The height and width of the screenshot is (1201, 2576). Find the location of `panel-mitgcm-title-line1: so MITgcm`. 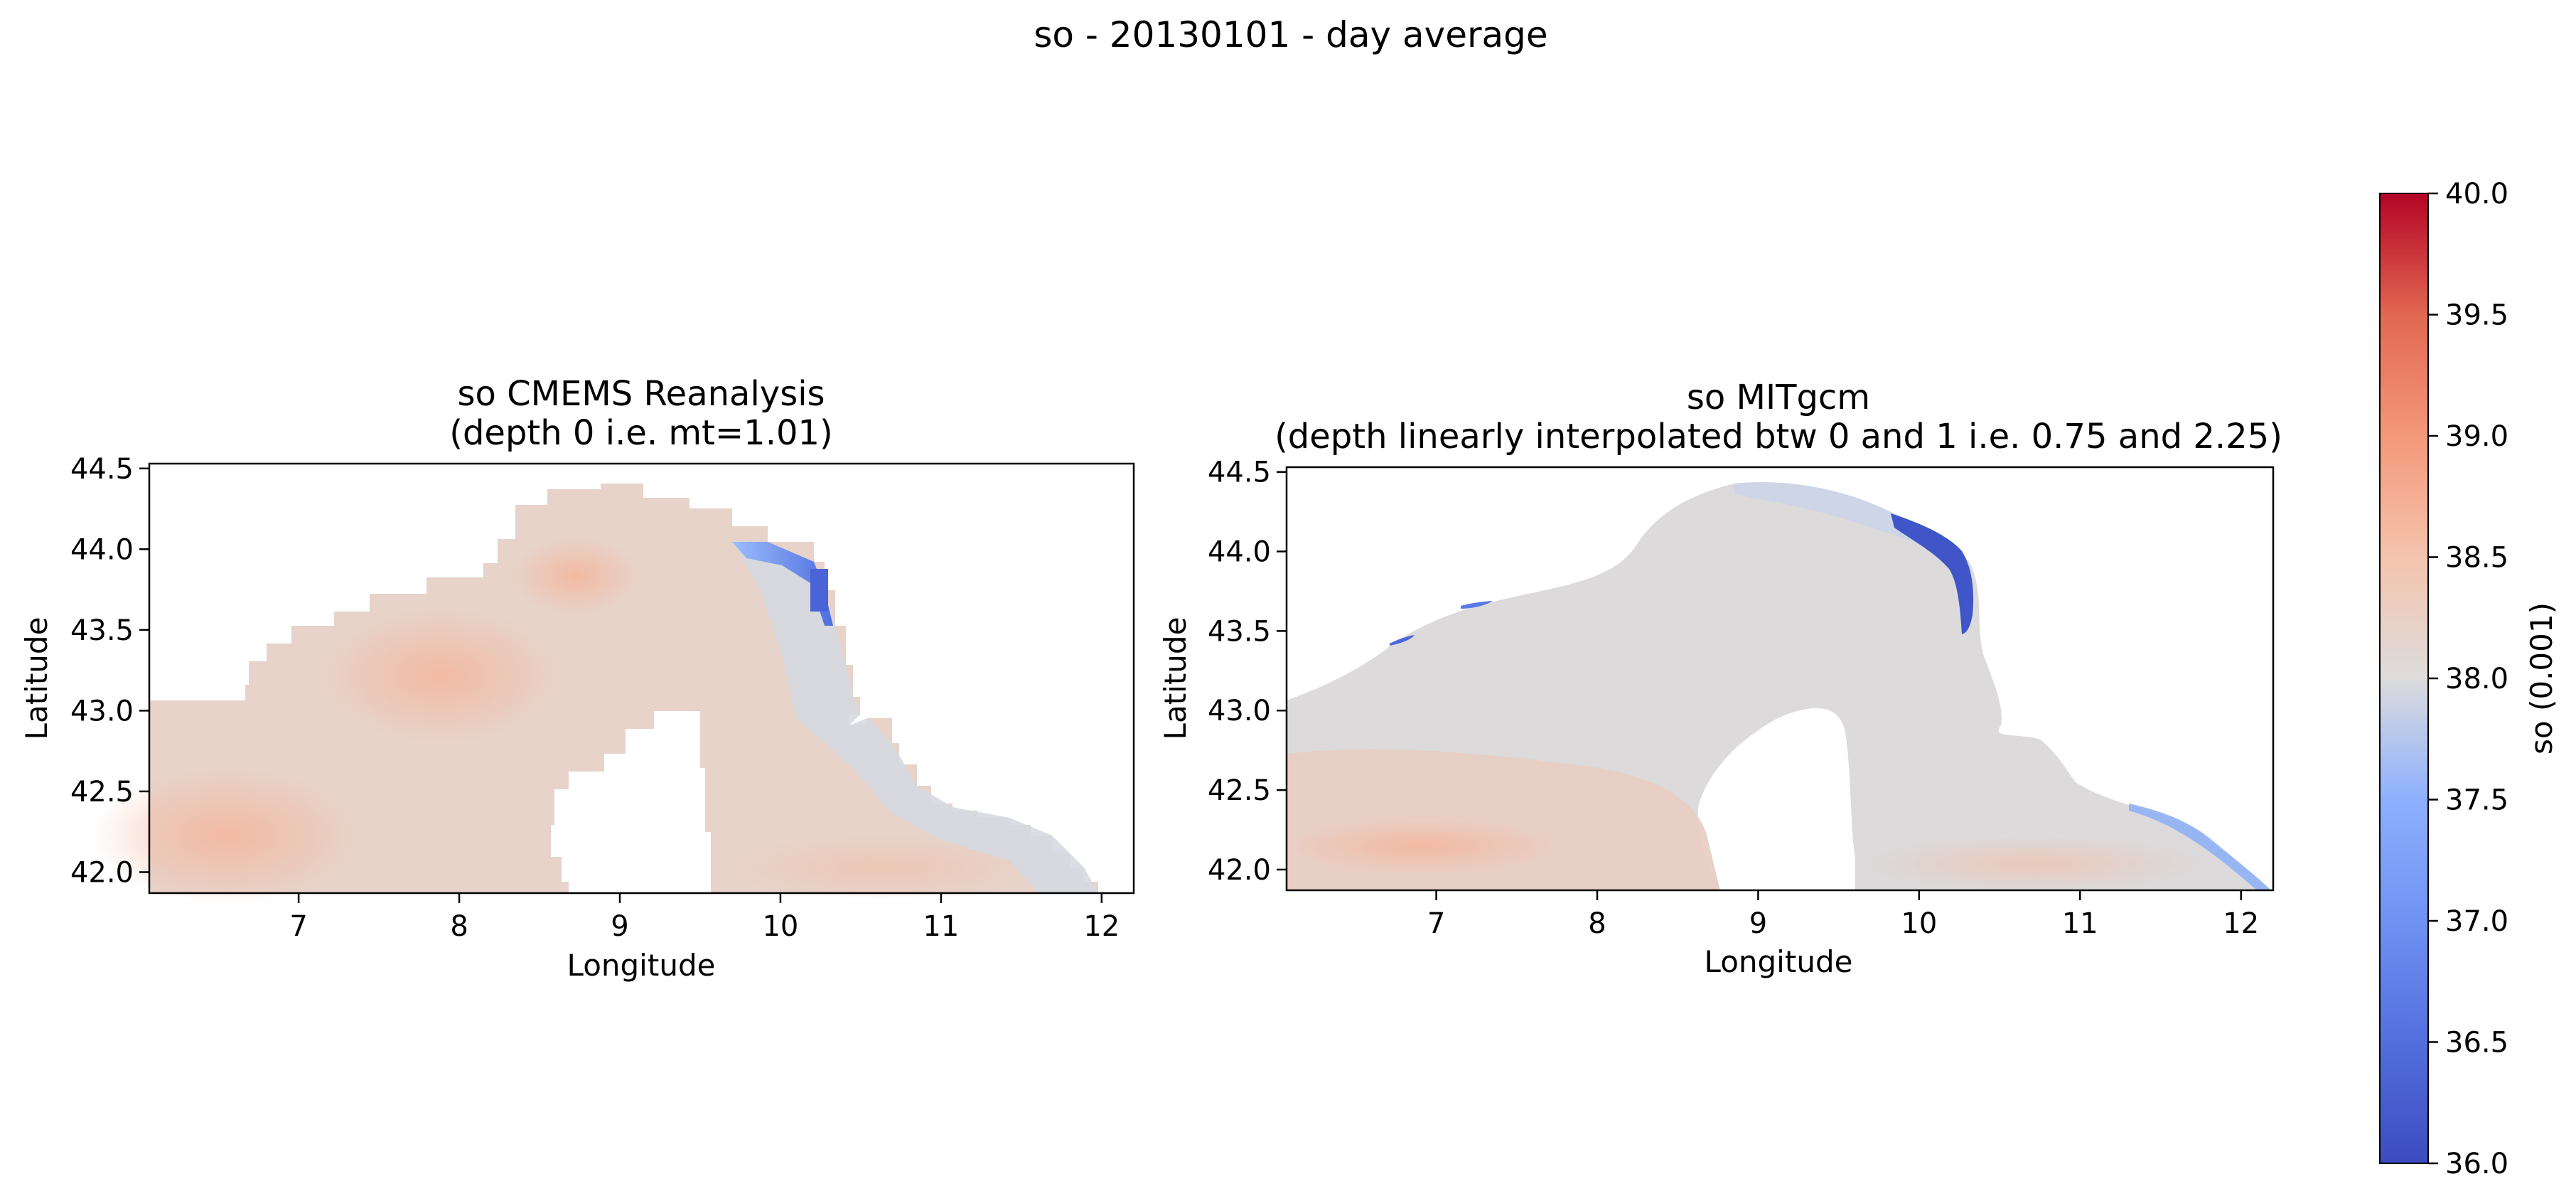

panel-mitgcm-title-line1: so MITgcm is located at coordinates (1778, 397).